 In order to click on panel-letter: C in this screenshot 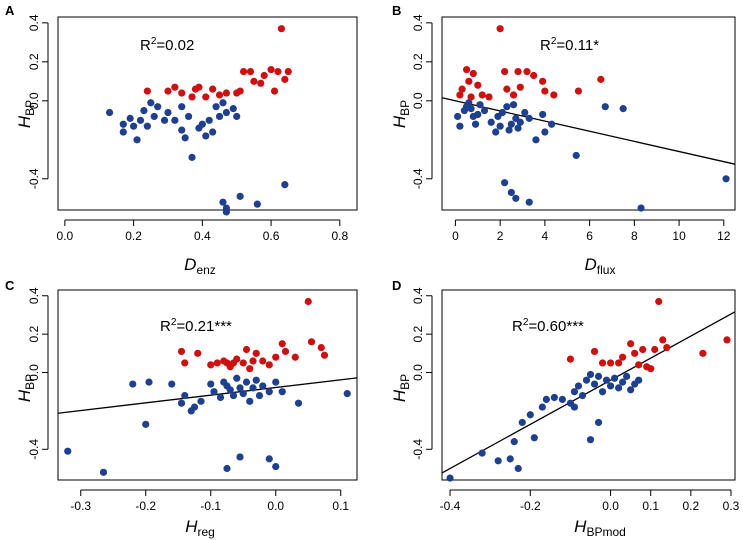, I will do `click(10, 285)`.